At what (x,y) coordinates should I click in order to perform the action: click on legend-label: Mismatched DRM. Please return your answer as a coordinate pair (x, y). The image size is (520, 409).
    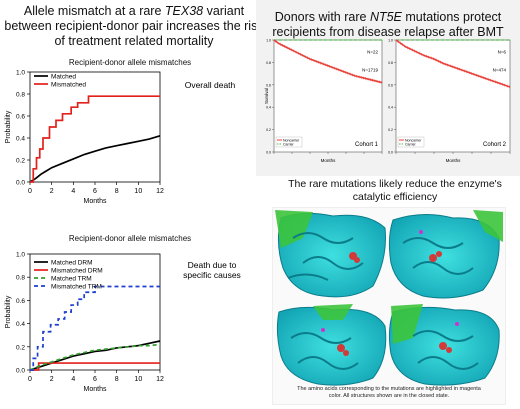
    Looking at the image, I should click on (77, 271).